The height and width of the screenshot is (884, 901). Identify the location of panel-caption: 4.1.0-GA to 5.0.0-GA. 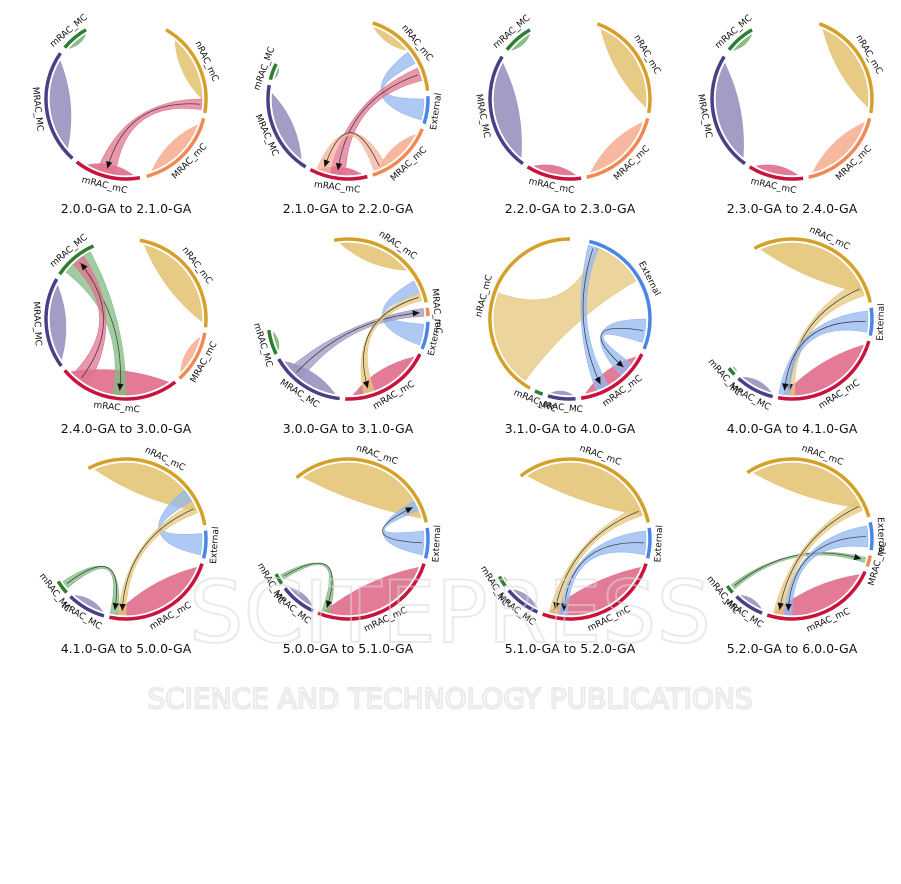
(126, 648).